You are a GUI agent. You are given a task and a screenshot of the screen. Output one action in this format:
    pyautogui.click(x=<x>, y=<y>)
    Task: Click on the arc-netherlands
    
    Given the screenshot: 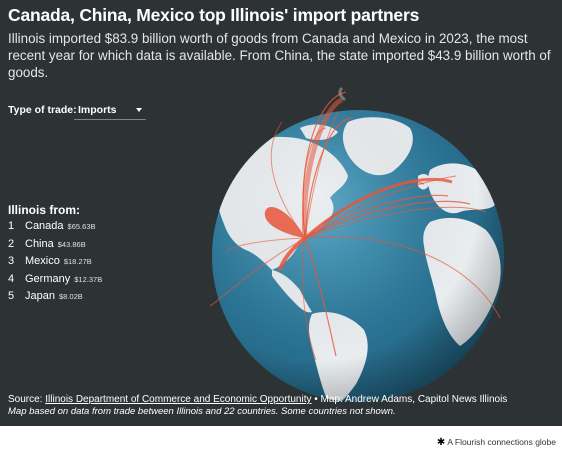 What is the action you would take?
    pyautogui.click(x=380, y=207)
    